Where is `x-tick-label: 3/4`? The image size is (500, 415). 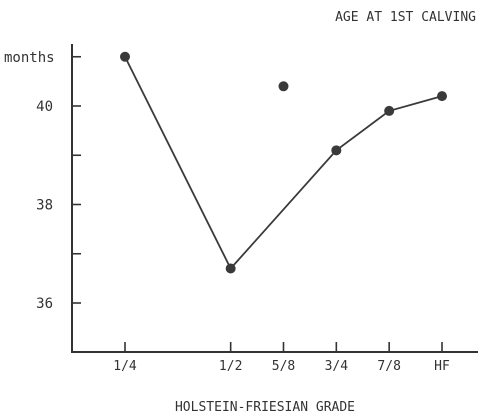
x-tick-label: 3/4 is located at coordinates (337, 366).